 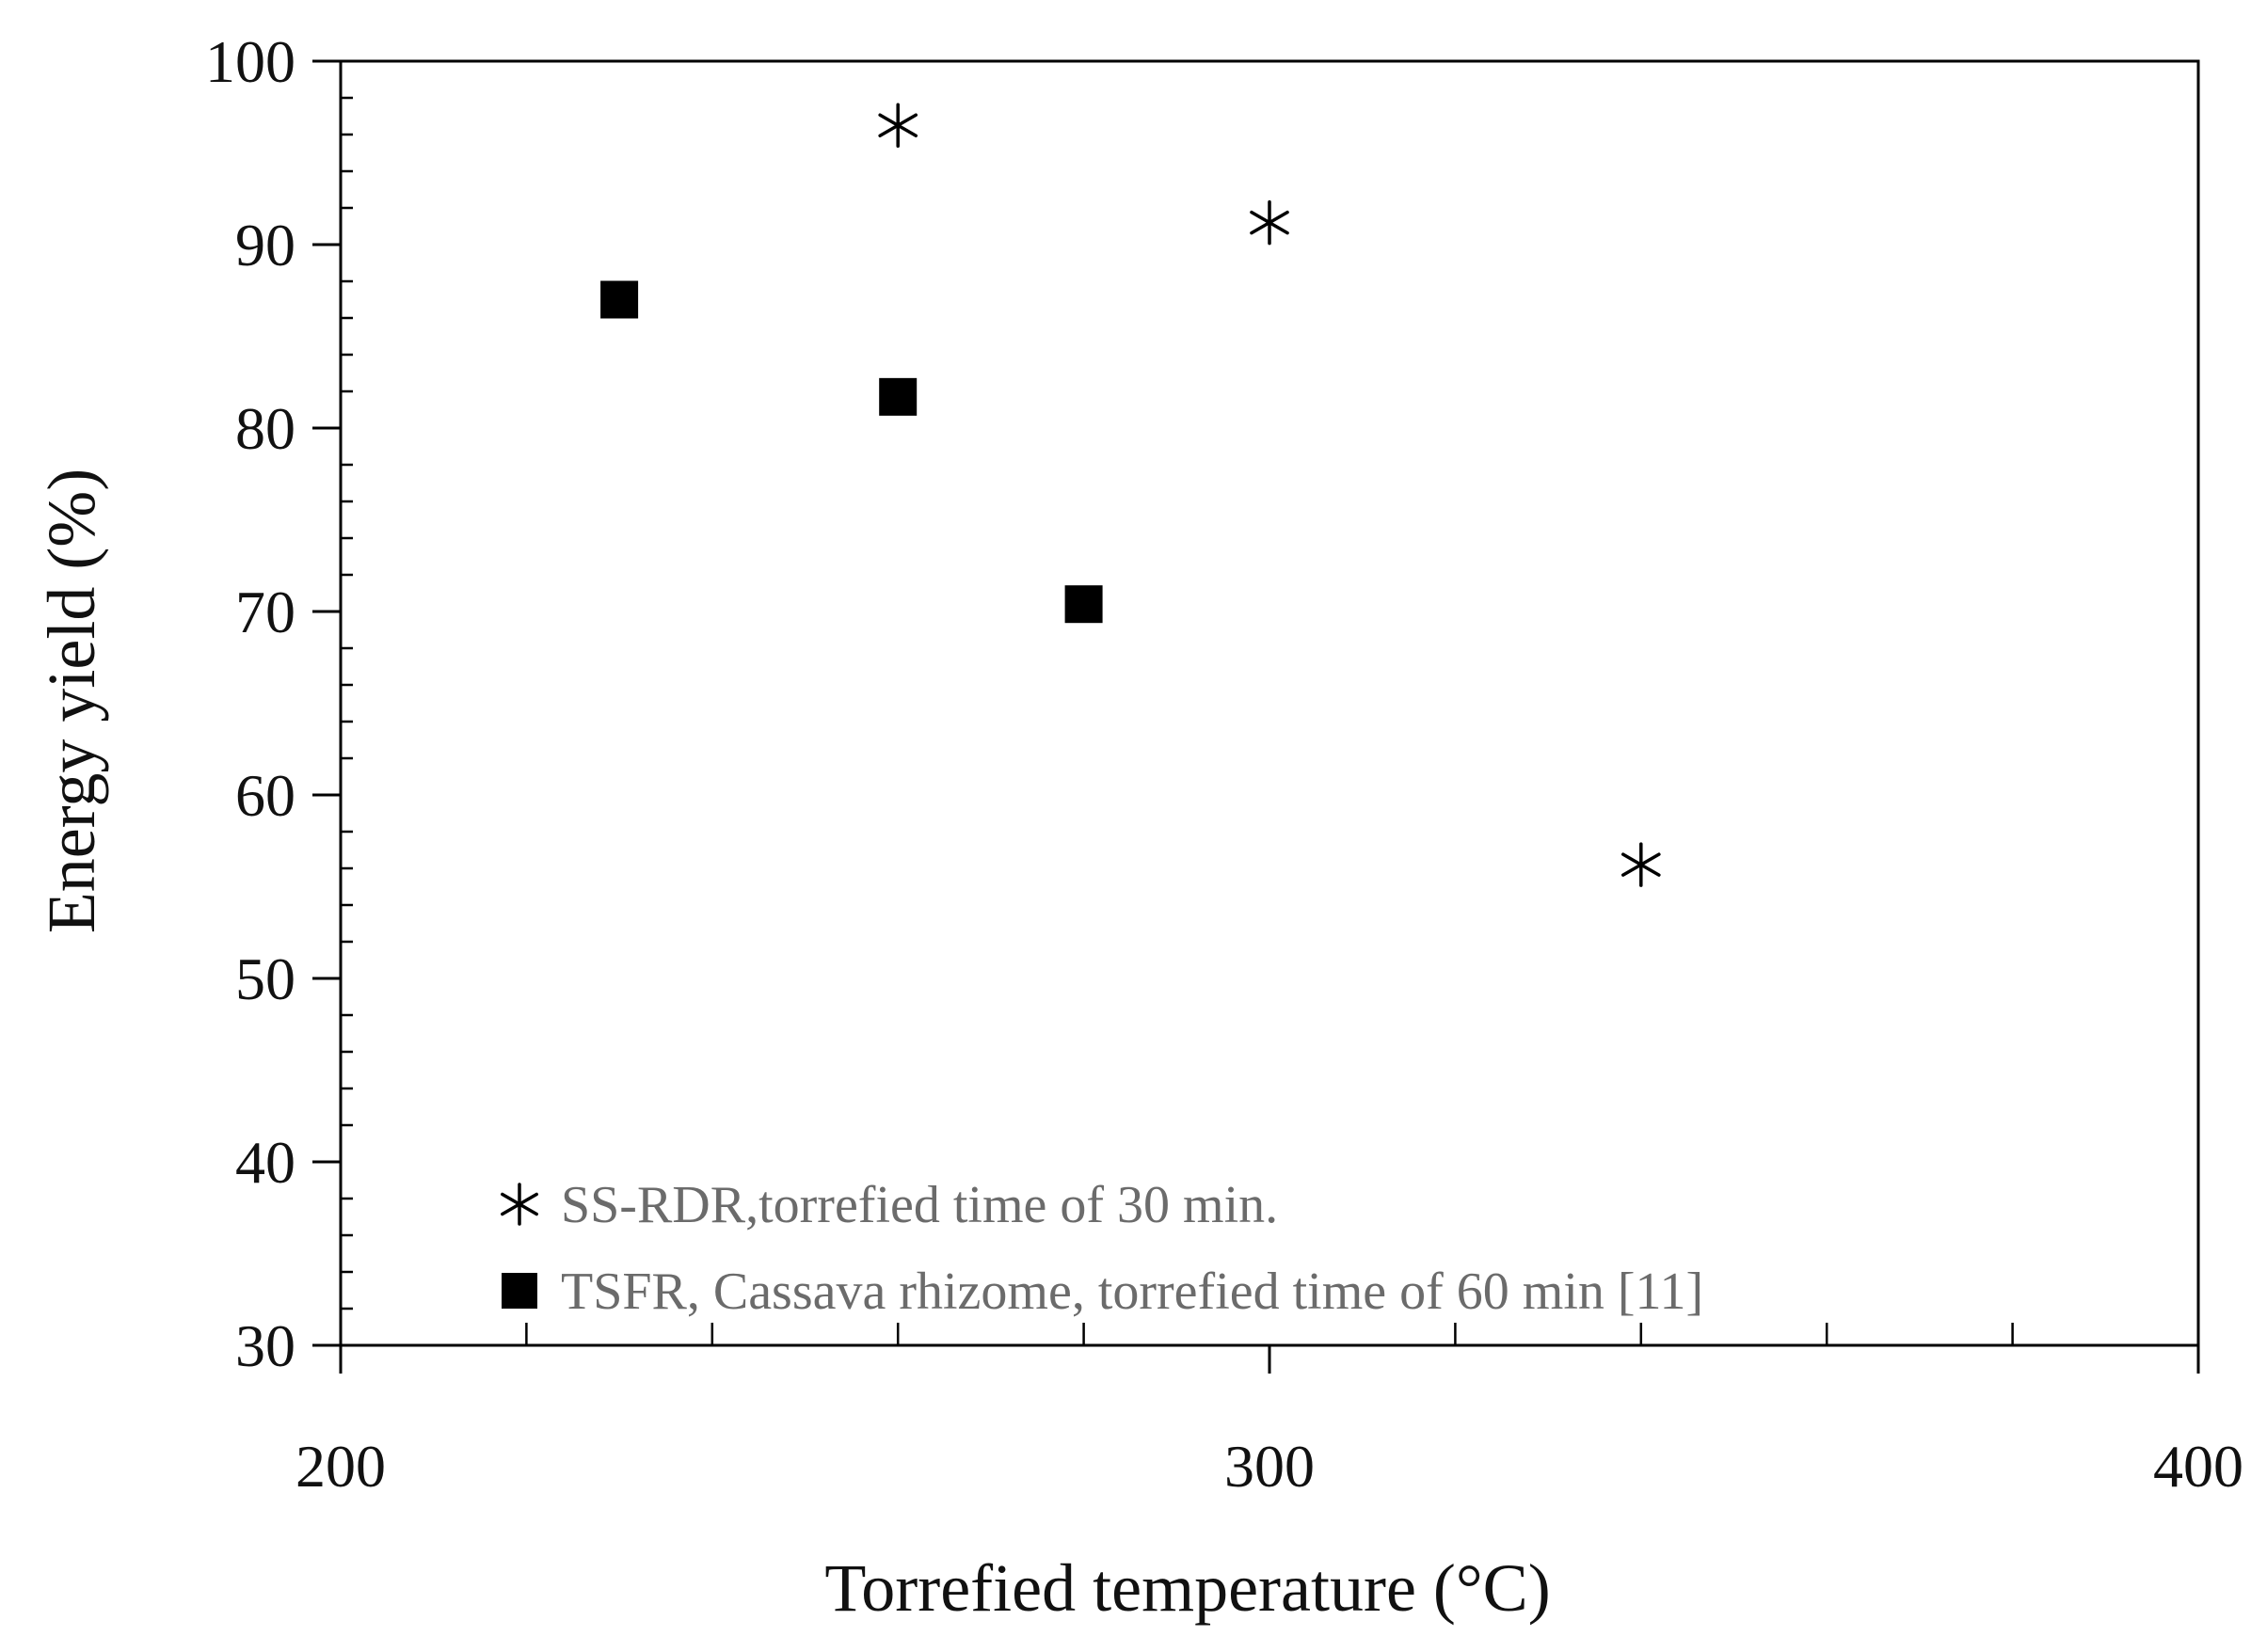 I want to click on x-tick-label: 400, so click(x=2198, y=1466).